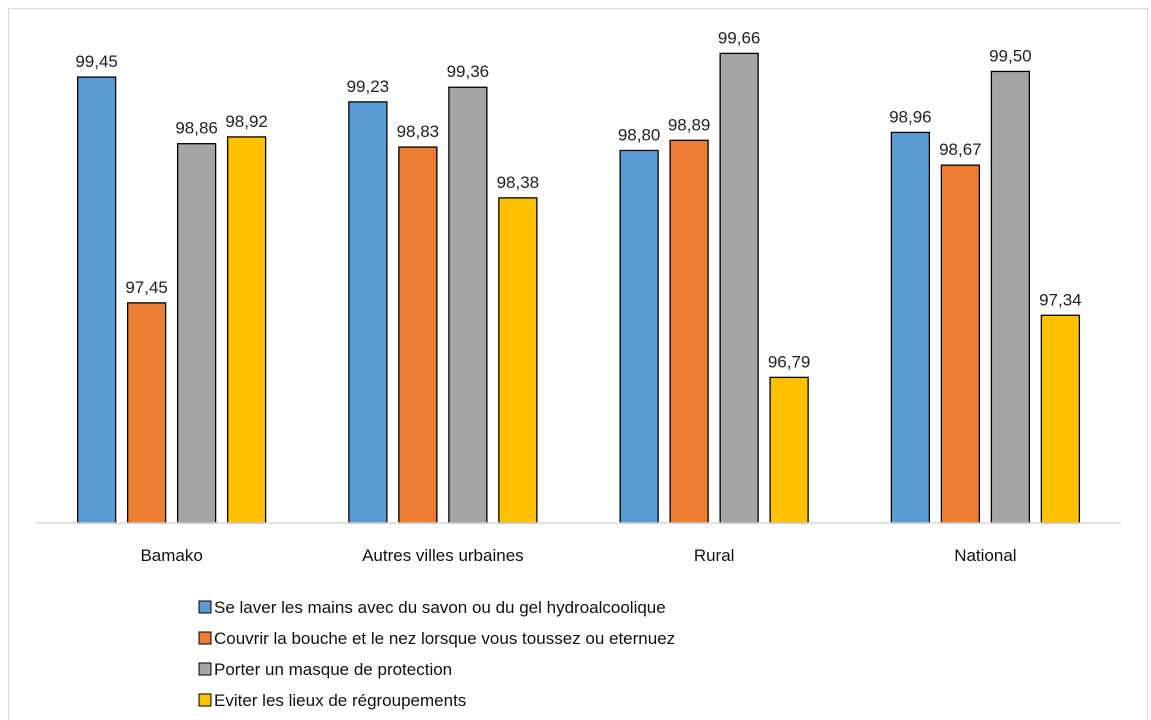 The height and width of the screenshot is (720, 1151). What do you see at coordinates (96, 61) in the screenshot?
I see `data-label-1-1: 99,45` at bounding box center [96, 61].